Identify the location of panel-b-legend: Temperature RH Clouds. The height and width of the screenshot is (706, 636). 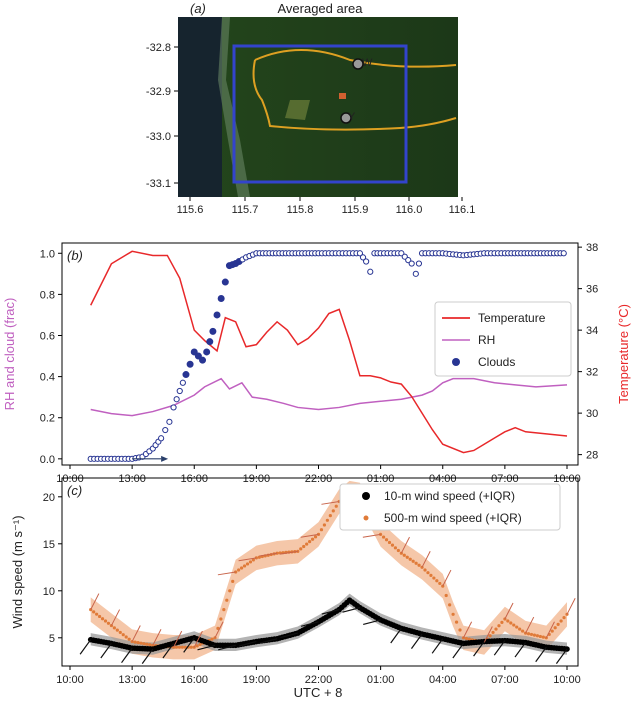
(503, 339).